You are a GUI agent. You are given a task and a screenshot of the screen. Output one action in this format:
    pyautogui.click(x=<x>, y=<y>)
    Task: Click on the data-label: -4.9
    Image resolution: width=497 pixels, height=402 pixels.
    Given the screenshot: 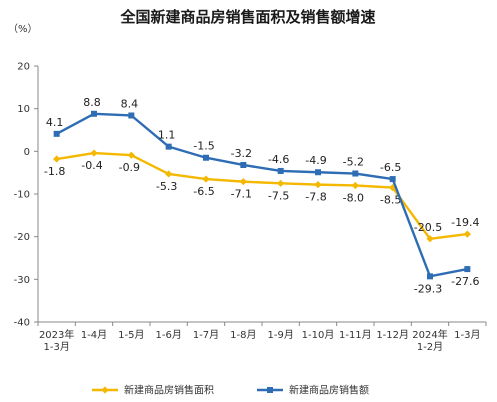 What is the action you would take?
    pyautogui.click(x=315, y=160)
    